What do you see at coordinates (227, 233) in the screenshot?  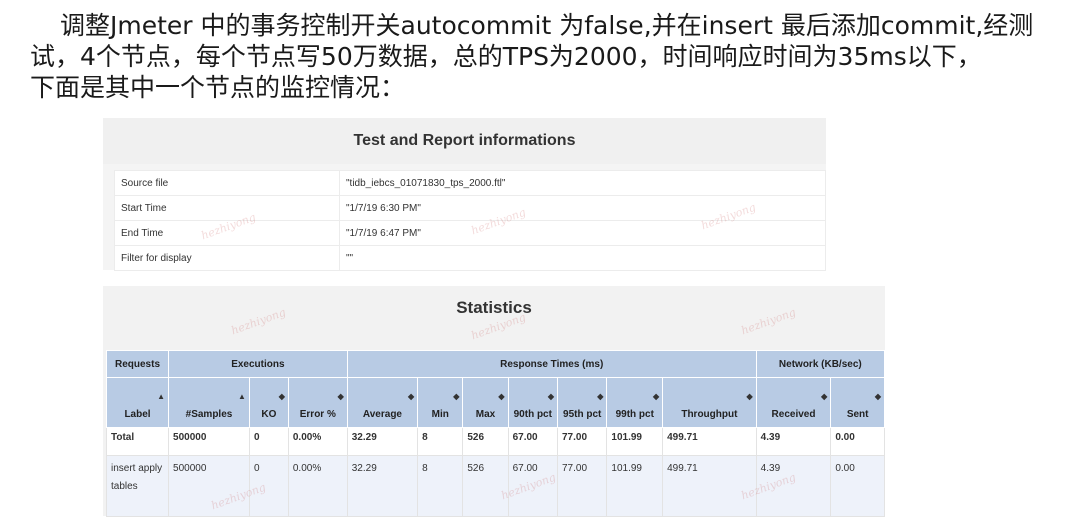 I see `info-key: End Time` at bounding box center [227, 233].